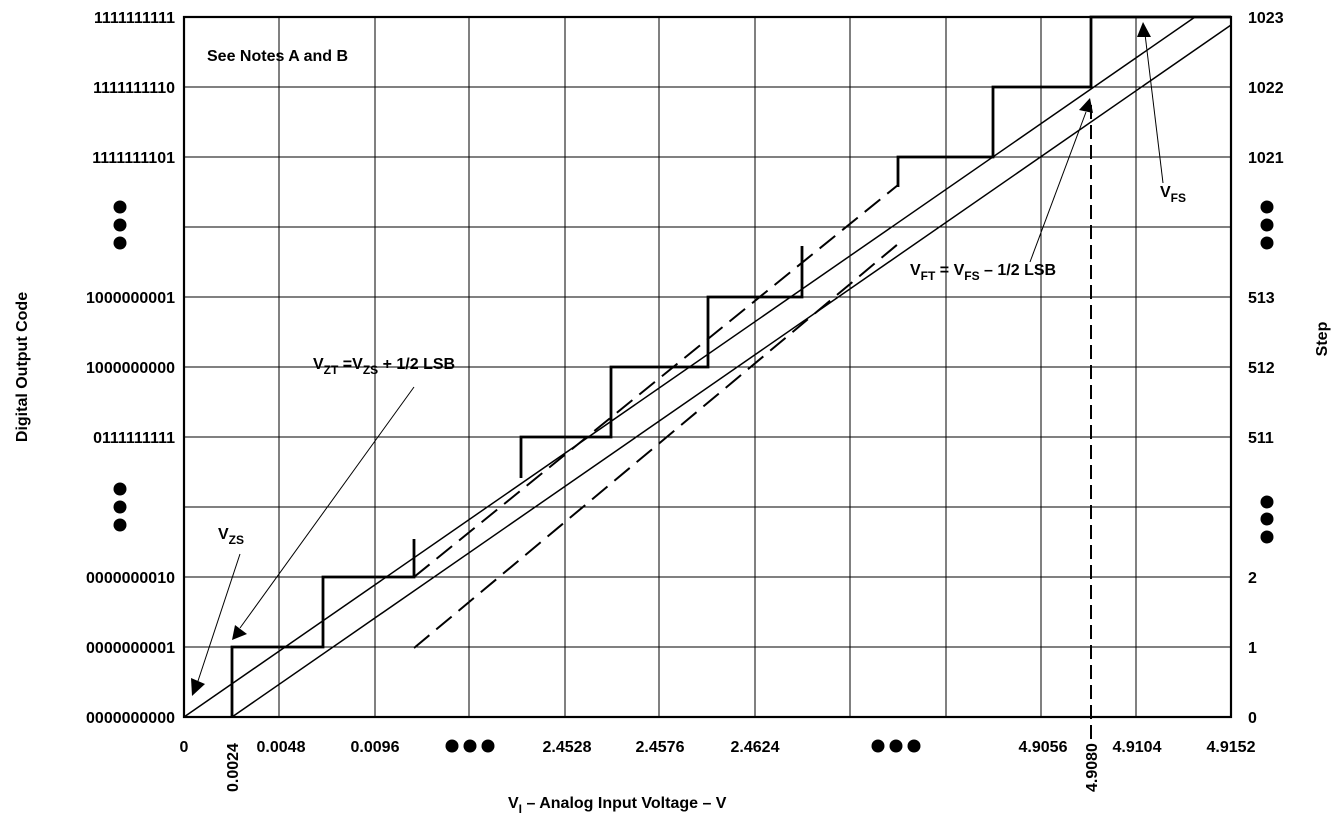 The width and height of the screenshot is (1340, 817). What do you see at coordinates (1061, 180) in the screenshot?
I see `vft-leader` at bounding box center [1061, 180].